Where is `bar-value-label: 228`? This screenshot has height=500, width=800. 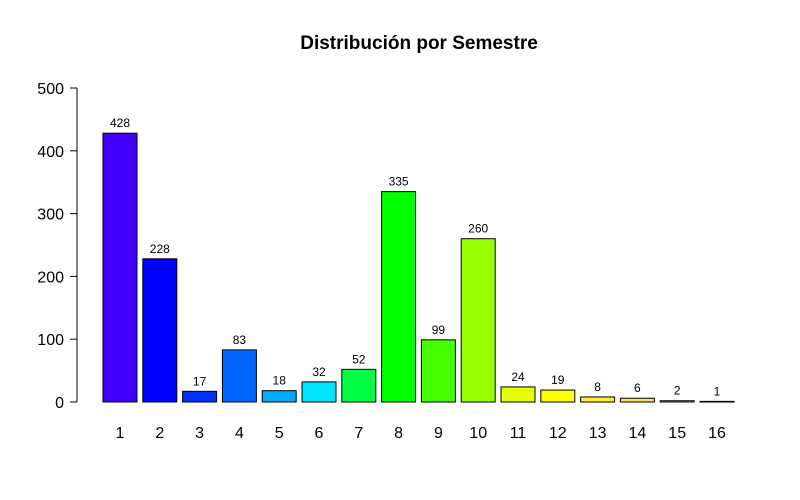 bar-value-label: 228 is located at coordinates (160, 249).